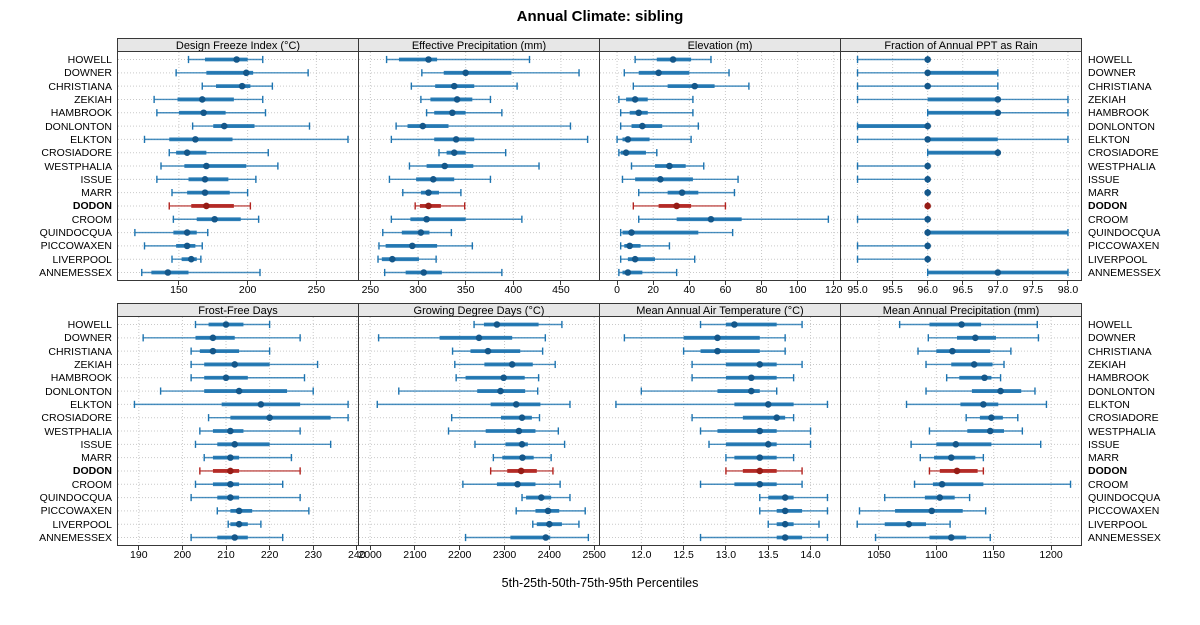  Describe the element at coordinates (964, 351) in the screenshot. I see `interval-row-christiana` at that location.